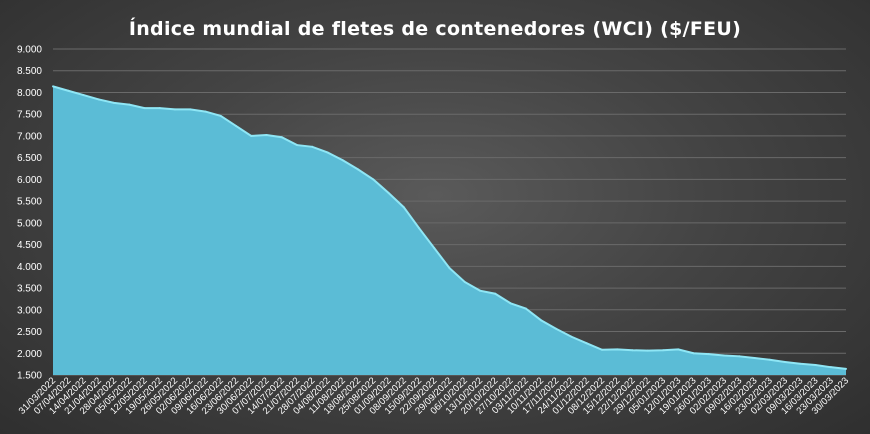 This screenshot has height=434, width=870. What do you see at coordinates (29, 289) in the screenshot?
I see `y-tick-label: 3.500` at bounding box center [29, 289].